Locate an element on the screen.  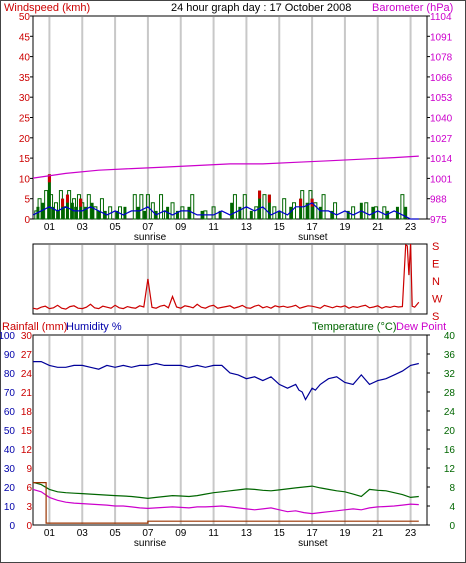
direction-tick-2: N is located at coordinates (436, 282).